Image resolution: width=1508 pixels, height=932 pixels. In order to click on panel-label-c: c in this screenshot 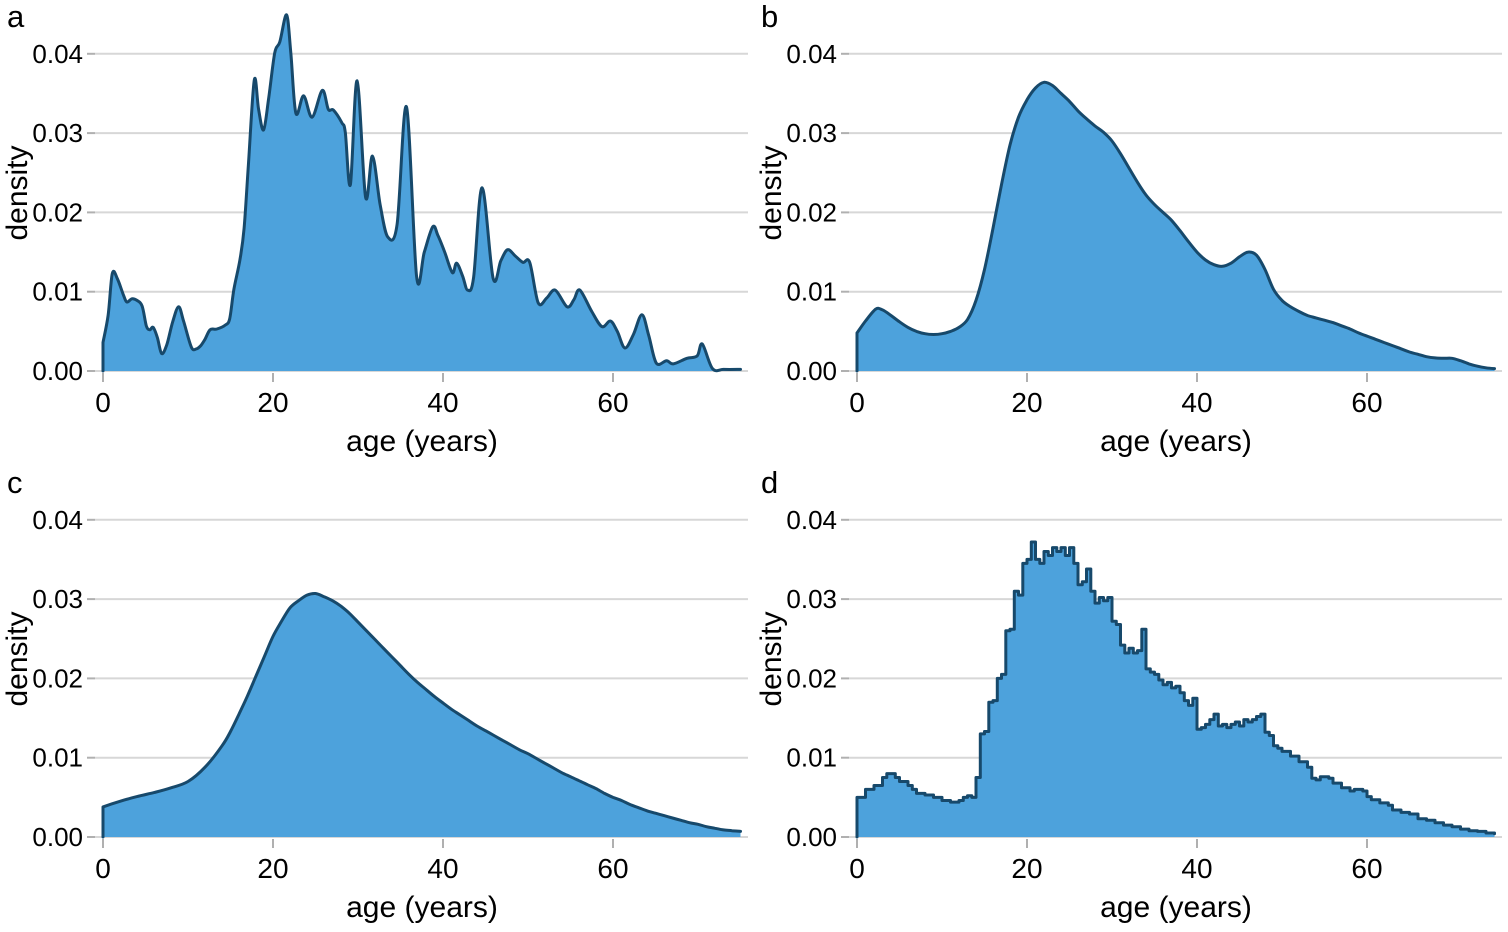, I will do `click(15, 482)`.